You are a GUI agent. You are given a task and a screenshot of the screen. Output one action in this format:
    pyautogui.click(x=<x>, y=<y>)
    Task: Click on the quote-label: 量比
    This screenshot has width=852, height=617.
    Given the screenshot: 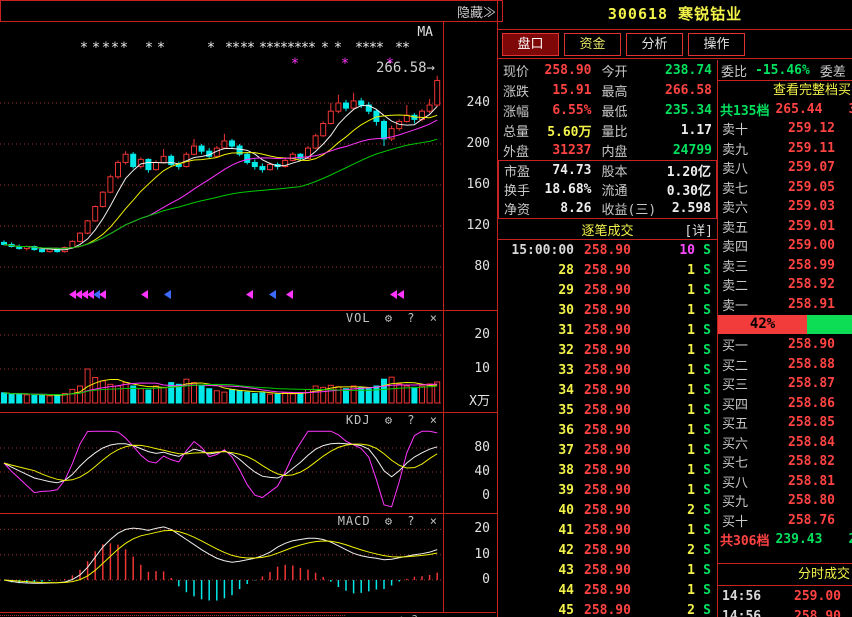 What is the action you would take?
    pyautogui.click(x=614, y=132)
    